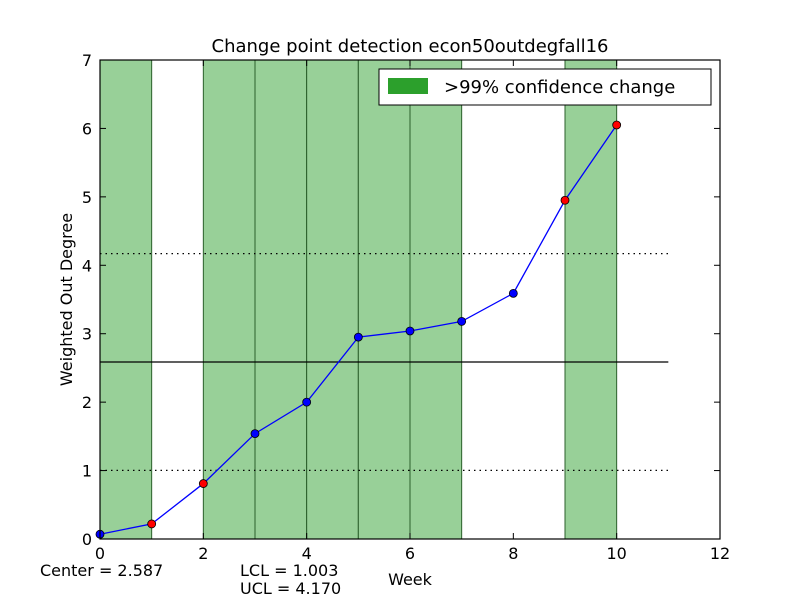 The width and height of the screenshot is (800, 600). Describe the element at coordinates (408, 86) in the screenshot. I see `legend-swatch` at that location.